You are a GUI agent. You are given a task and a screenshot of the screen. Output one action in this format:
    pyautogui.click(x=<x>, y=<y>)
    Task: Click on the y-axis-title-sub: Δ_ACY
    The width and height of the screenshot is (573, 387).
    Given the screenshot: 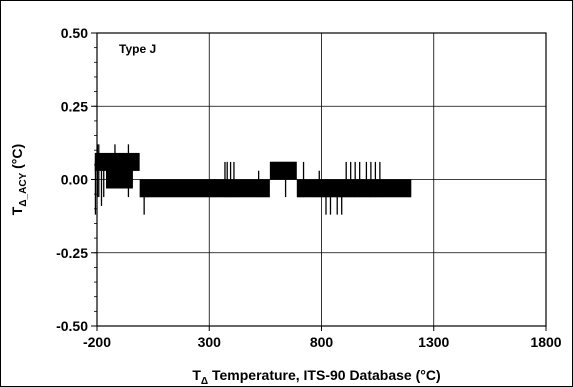 What is the action you would take?
    pyautogui.click(x=23, y=189)
    